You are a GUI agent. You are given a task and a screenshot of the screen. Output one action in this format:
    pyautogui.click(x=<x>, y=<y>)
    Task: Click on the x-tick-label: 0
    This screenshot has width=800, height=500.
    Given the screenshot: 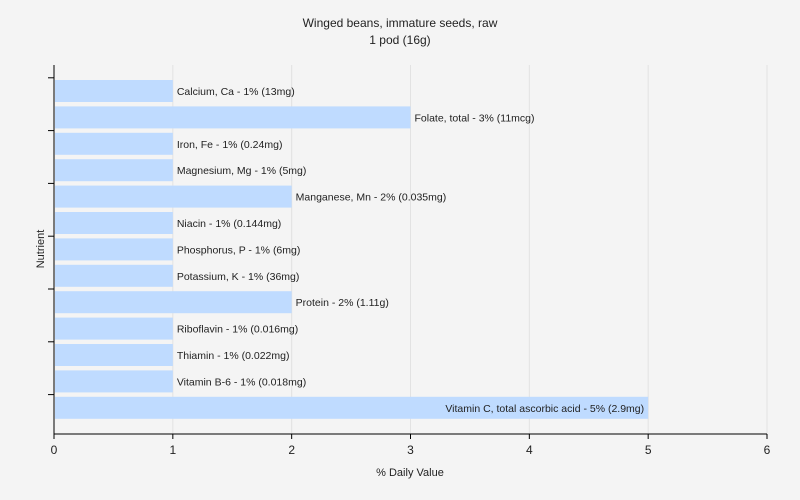 What is the action you would take?
    pyautogui.click(x=54, y=450)
    